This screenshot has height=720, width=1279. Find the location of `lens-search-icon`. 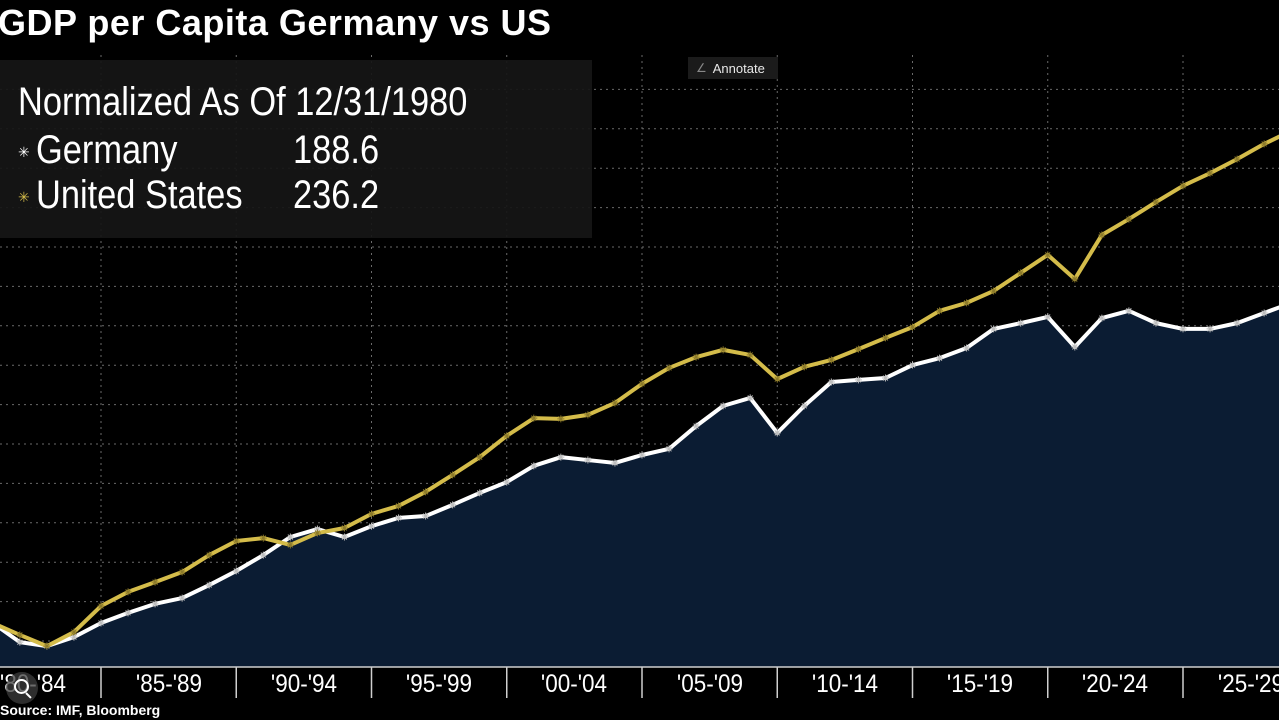

lens-search-icon is located at coordinates (22, 688).